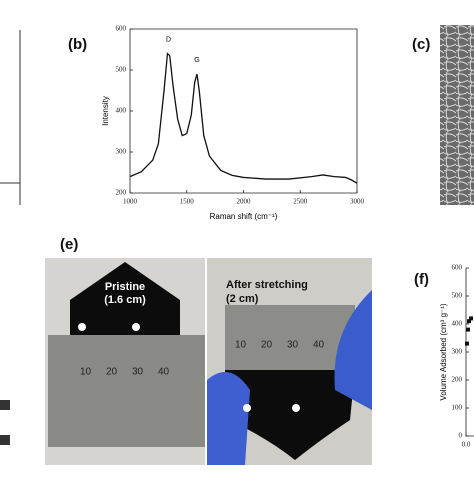 Image resolution: width=474 pixels, height=479 pixels. What do you see at coordinates (125, 287) in the screenshot?
I see `photo-caption: Pristine` at bounding box center [125, 287].